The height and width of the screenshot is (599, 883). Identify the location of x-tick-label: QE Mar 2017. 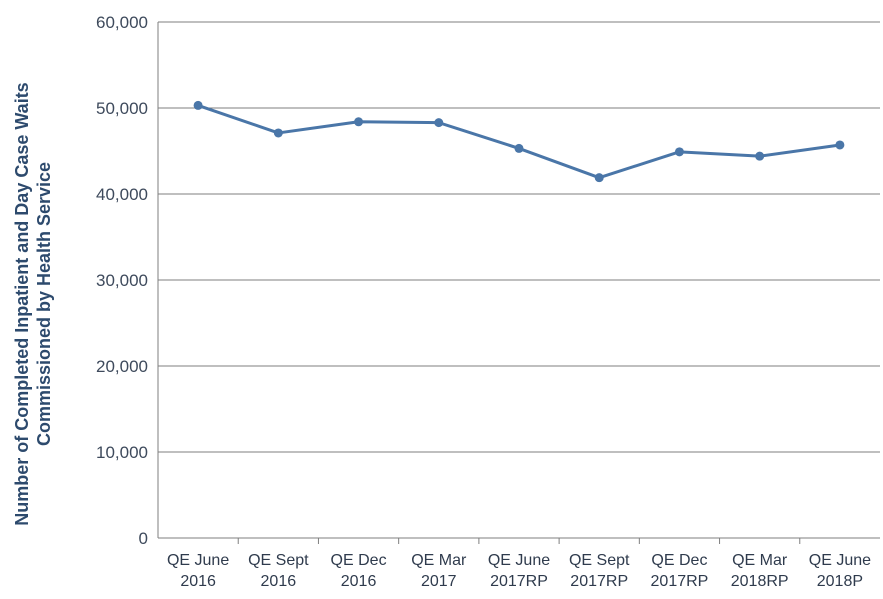
(439, 571).